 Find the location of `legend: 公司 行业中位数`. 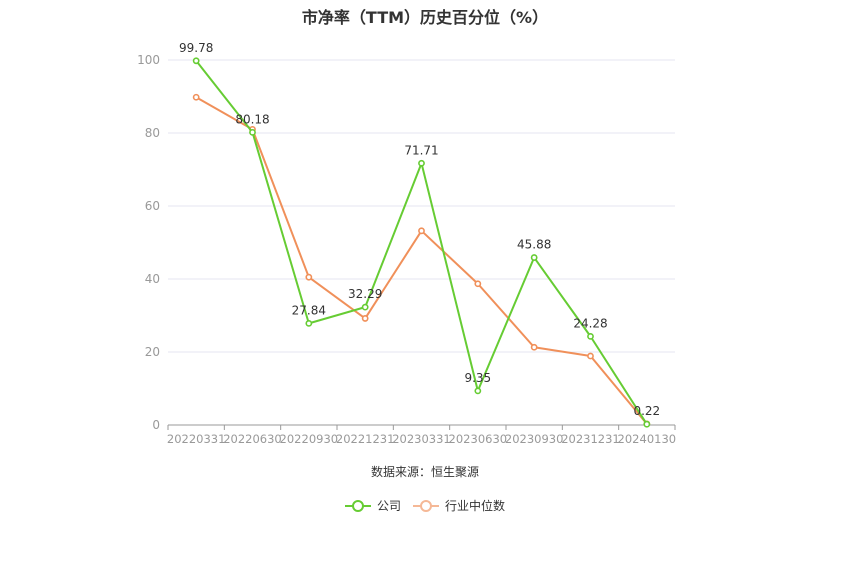

legend: 公司 行业中位数 is located at coordinates (425, 505).